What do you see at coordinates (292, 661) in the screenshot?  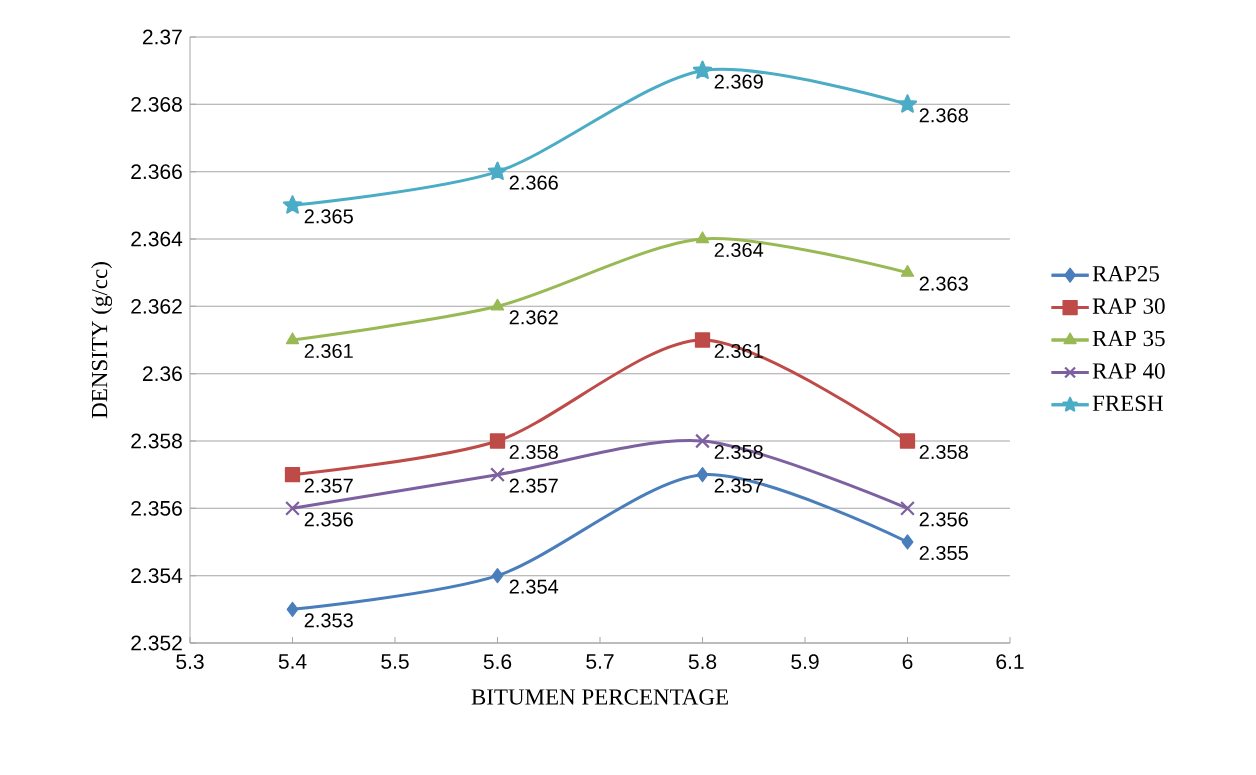 I see `x-tick-label: 5.4` at bounding box center [292, 661].